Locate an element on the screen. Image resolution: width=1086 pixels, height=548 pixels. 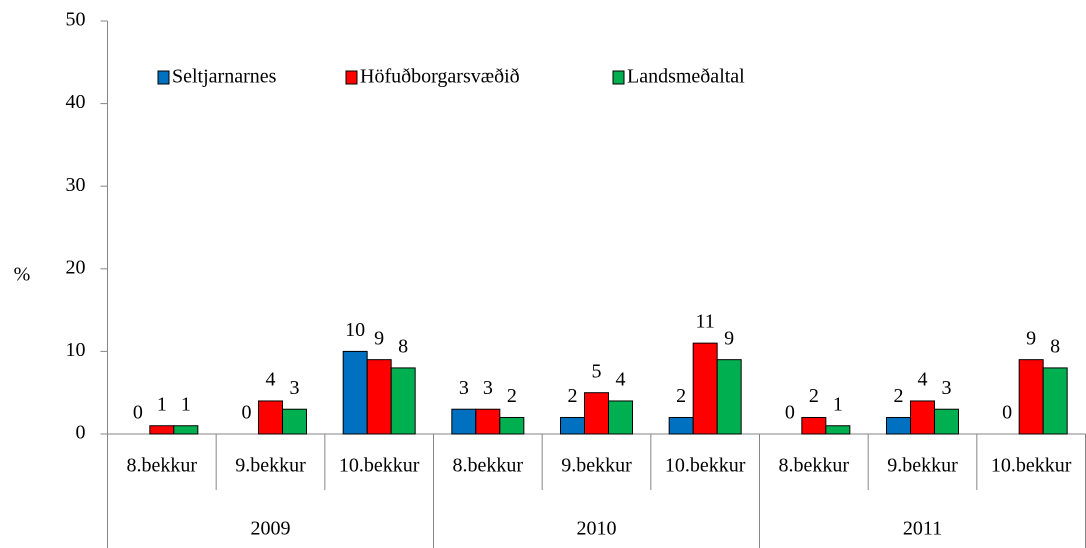
value-label: 10 is located at coordinates (355, 330).